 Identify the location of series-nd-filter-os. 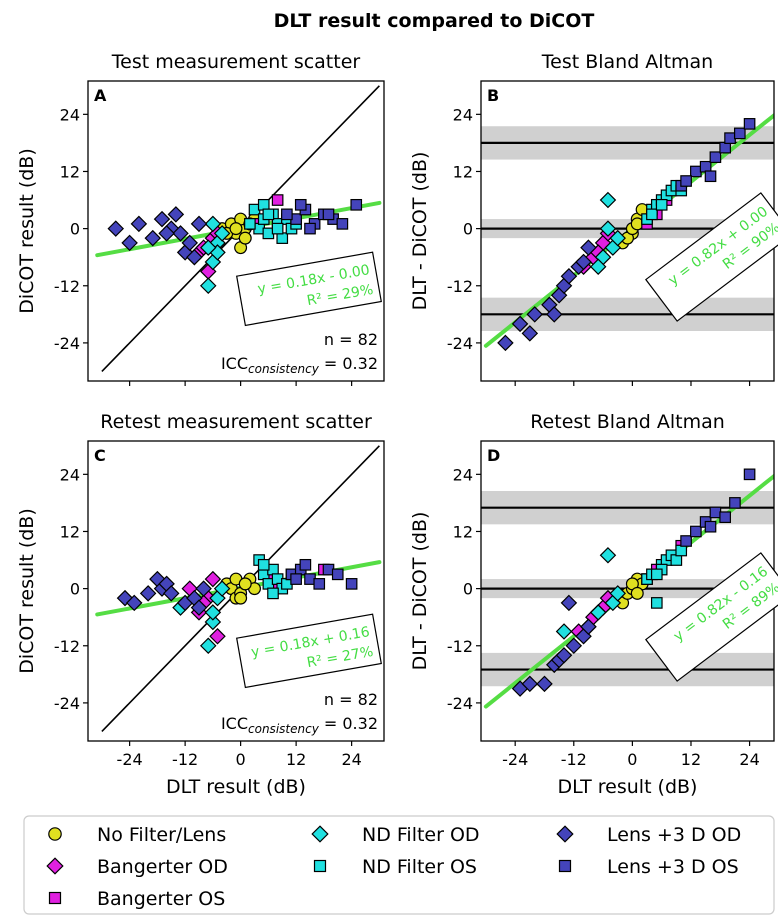
(275, 577).